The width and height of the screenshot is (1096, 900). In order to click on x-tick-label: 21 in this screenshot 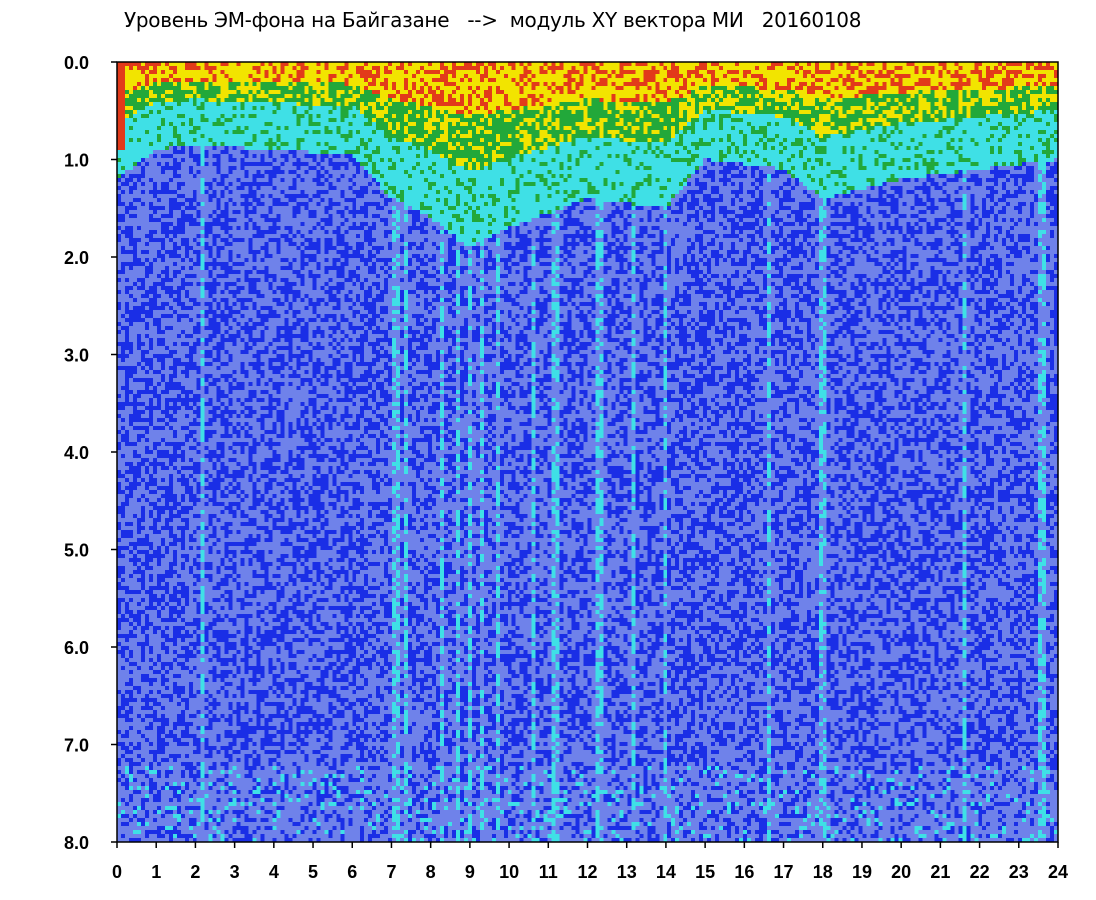, I will do `click(940, 872)`.